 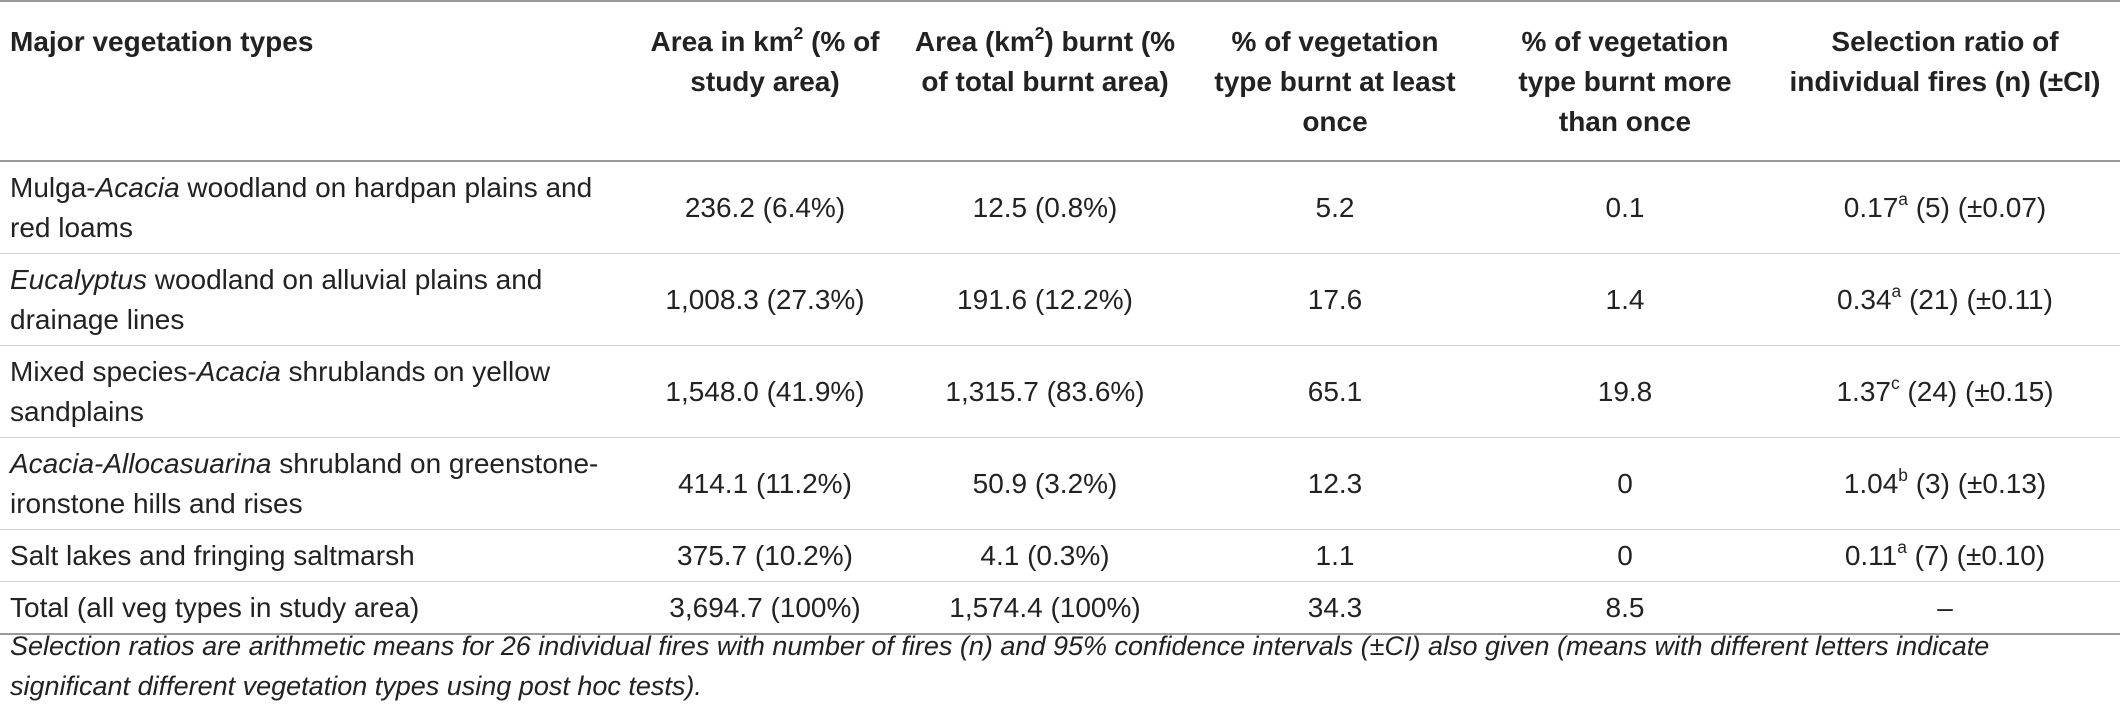 What do you see at coordinates (765, 207) in the screenshot?
I see `cell-area: 236.2 (6.4%)` at bounding box center [765, 207].